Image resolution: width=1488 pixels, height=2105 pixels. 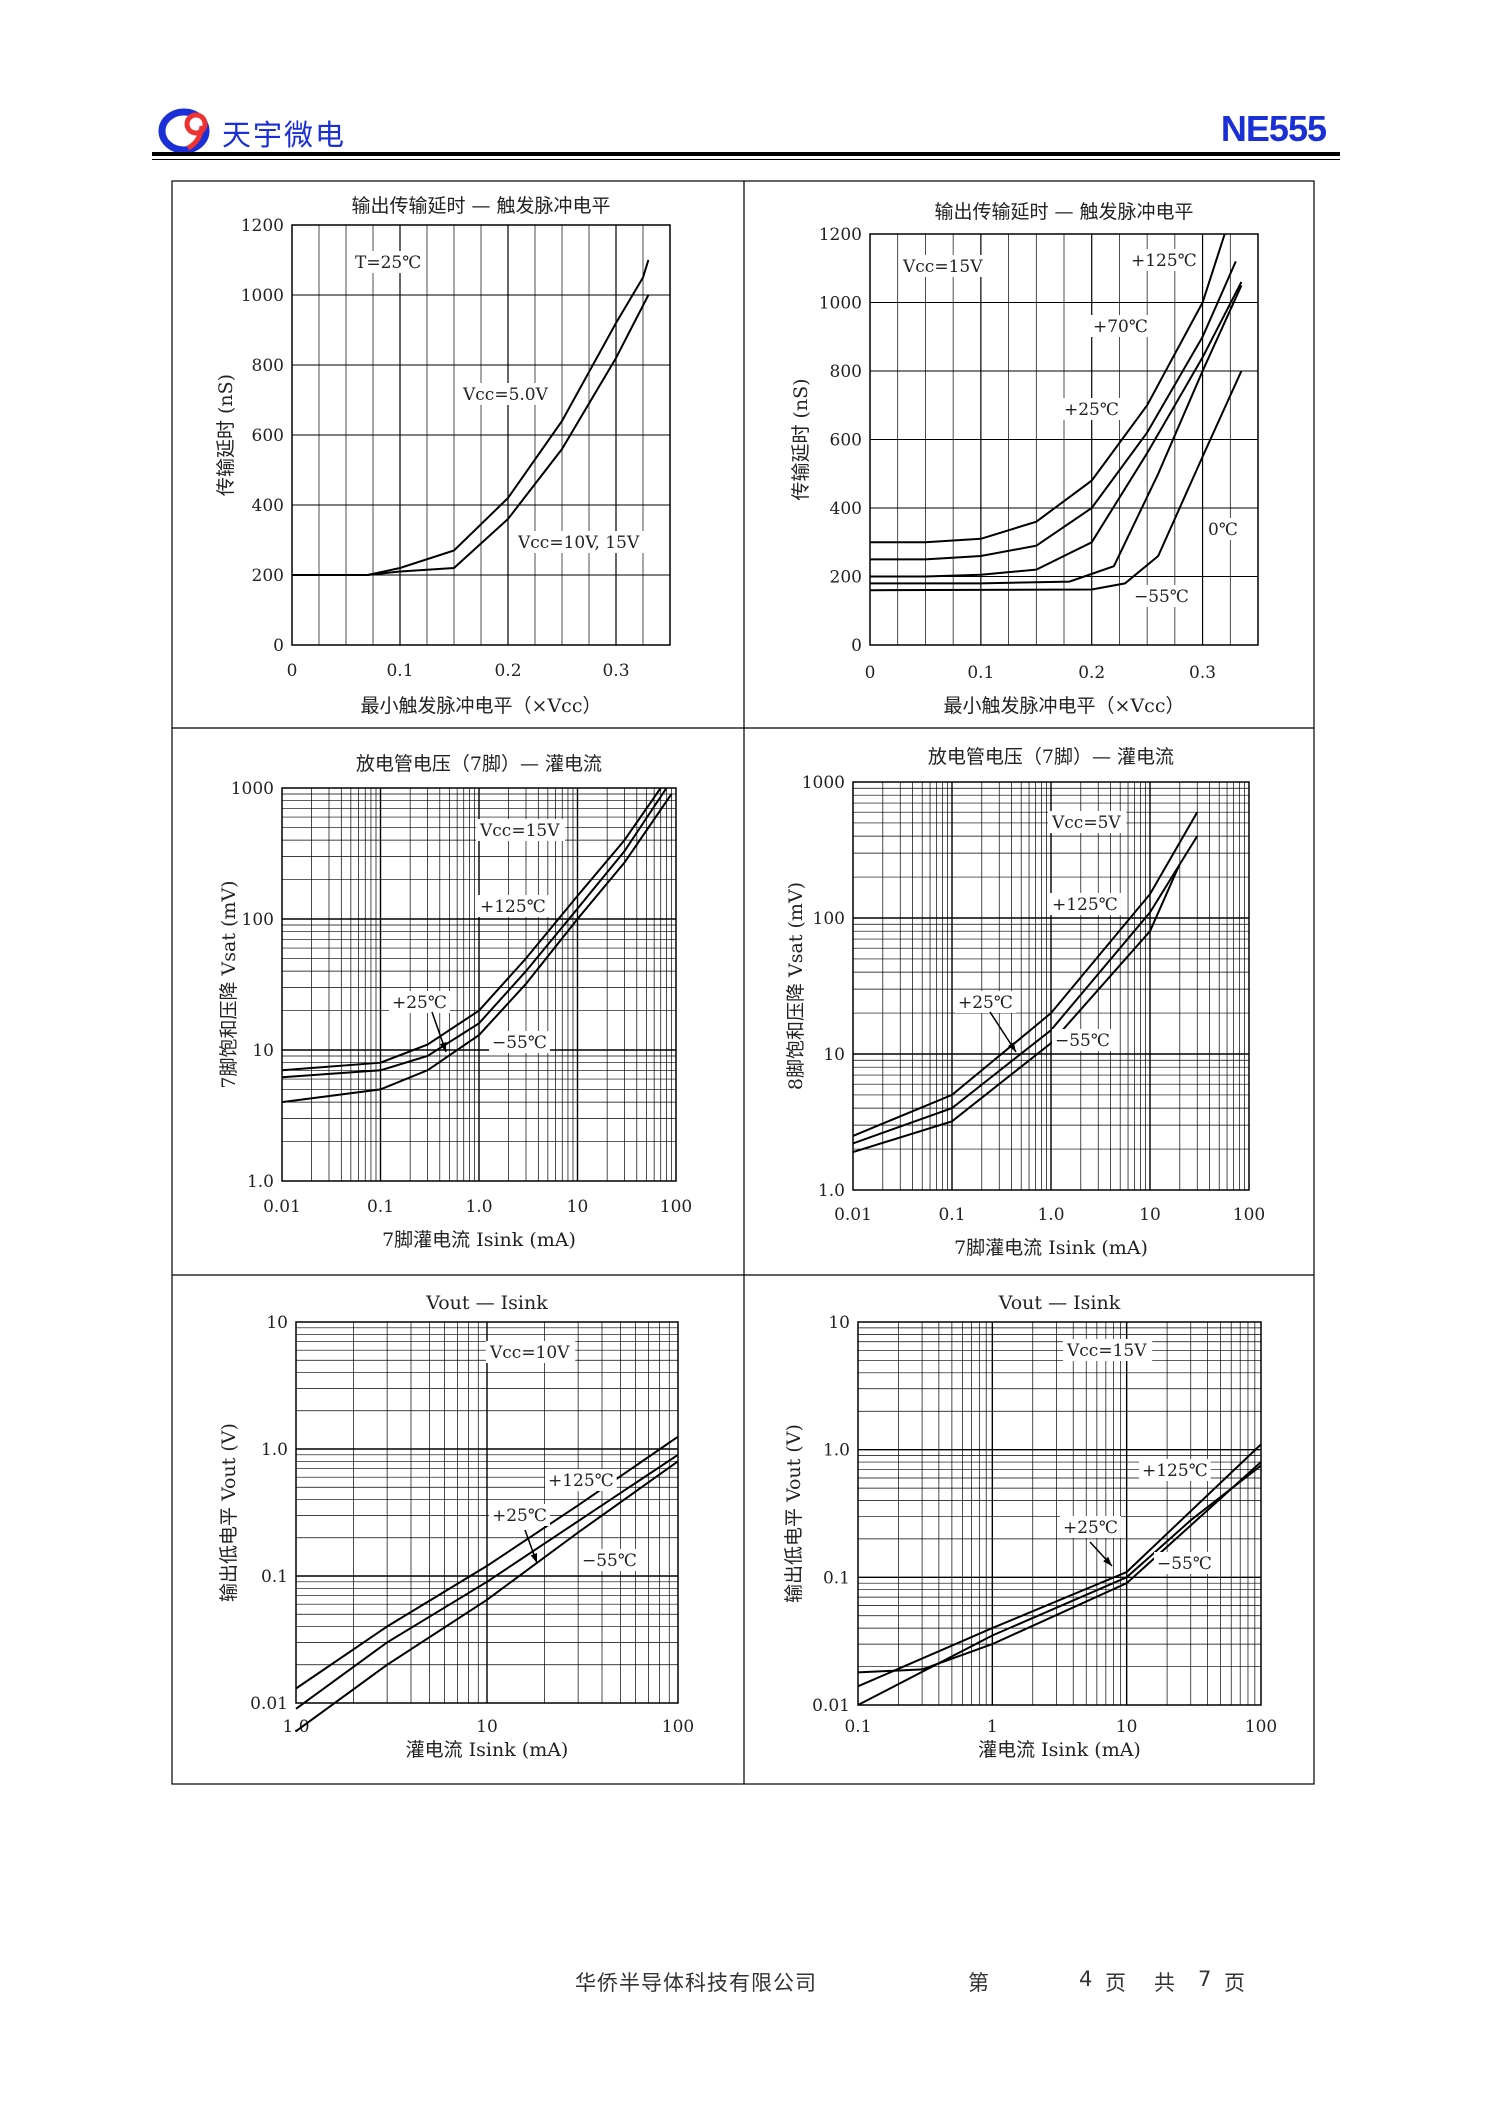 I want to click on footer-page-number: 4, so click(x=1086, y=1979).